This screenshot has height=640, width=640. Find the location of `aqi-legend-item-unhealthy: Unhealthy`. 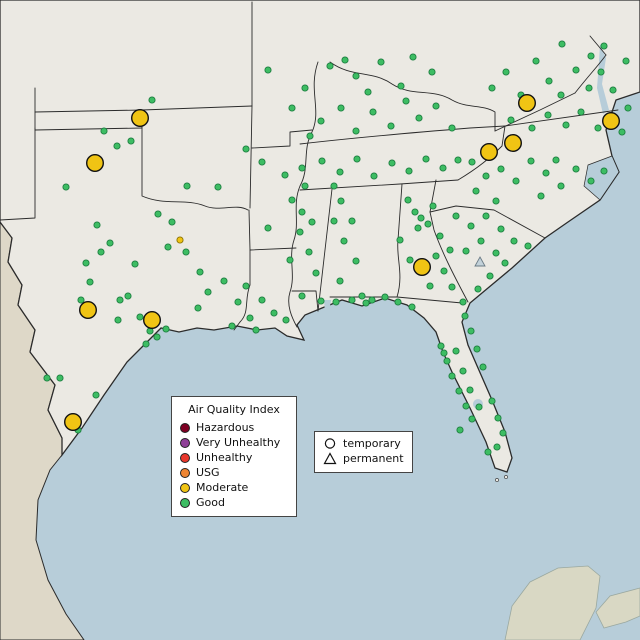

aqi-legend-item-unhealthy: Unhealthy is located at coordinates (234, 457).